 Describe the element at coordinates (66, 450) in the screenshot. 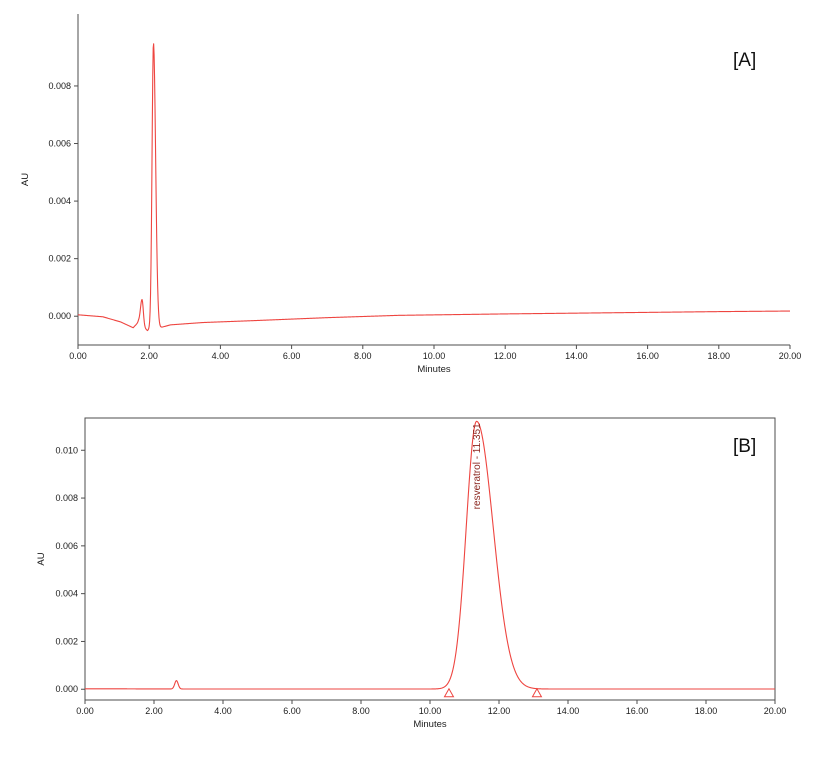

I see `y-tick-label: 0.010` at that location.